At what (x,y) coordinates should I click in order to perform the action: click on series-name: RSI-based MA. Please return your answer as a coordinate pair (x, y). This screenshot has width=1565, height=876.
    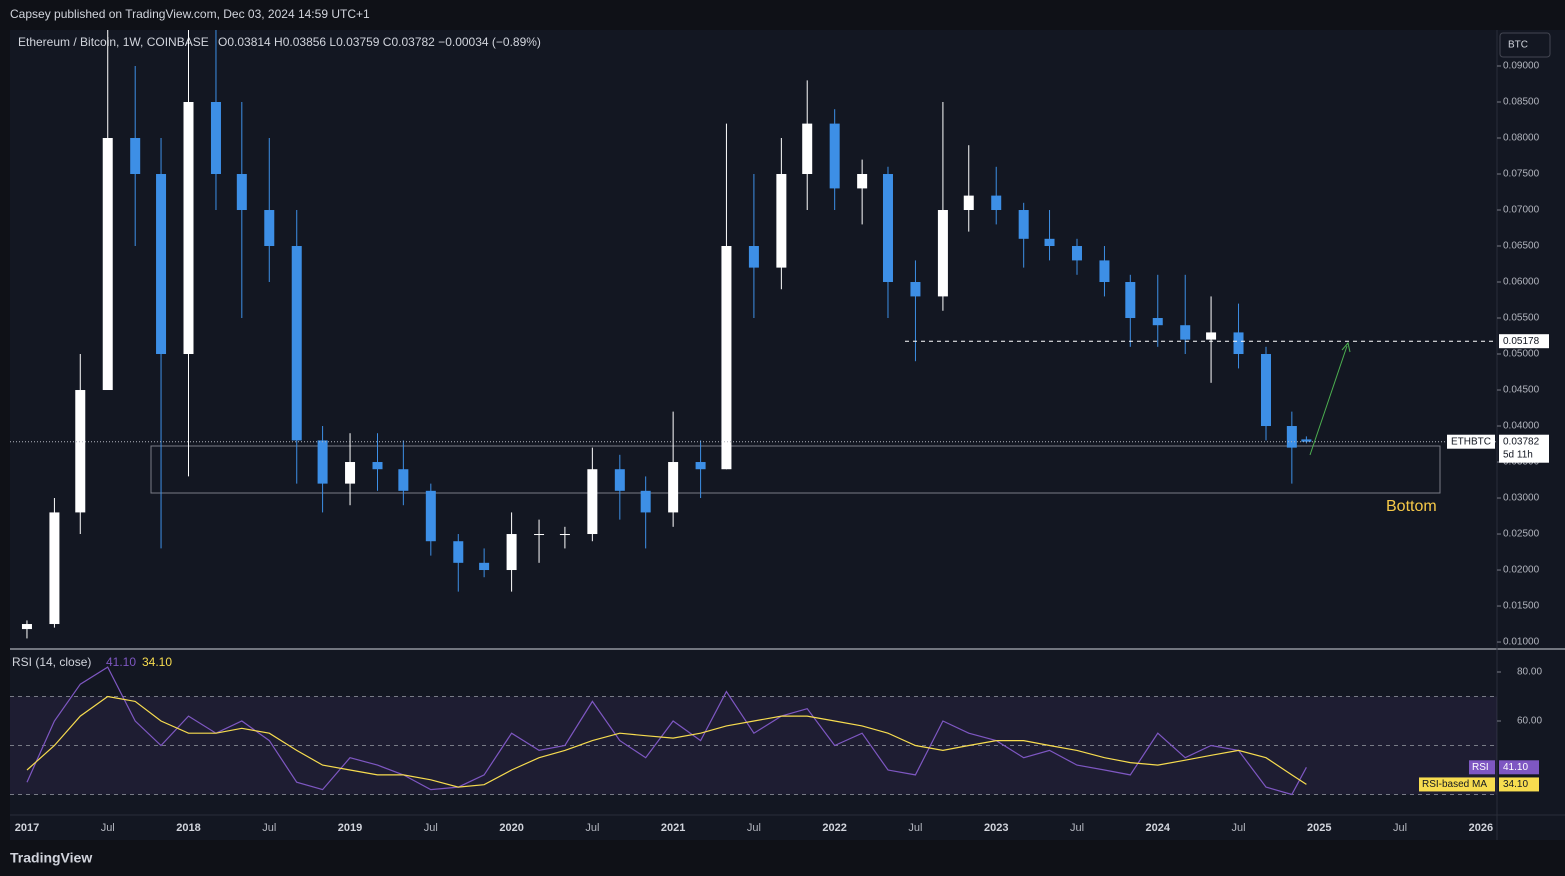
    Looking at the image, I should click on (1454, 784).